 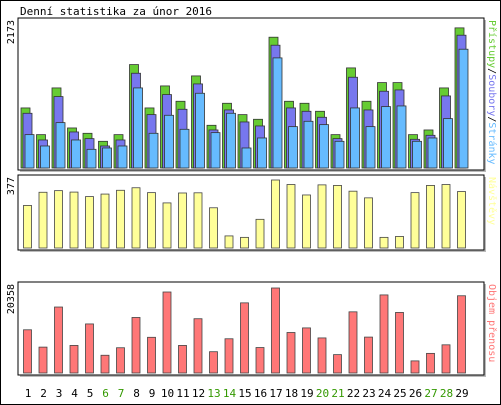 I want to click on day-label-22: 22, so click(x=353, y=393).